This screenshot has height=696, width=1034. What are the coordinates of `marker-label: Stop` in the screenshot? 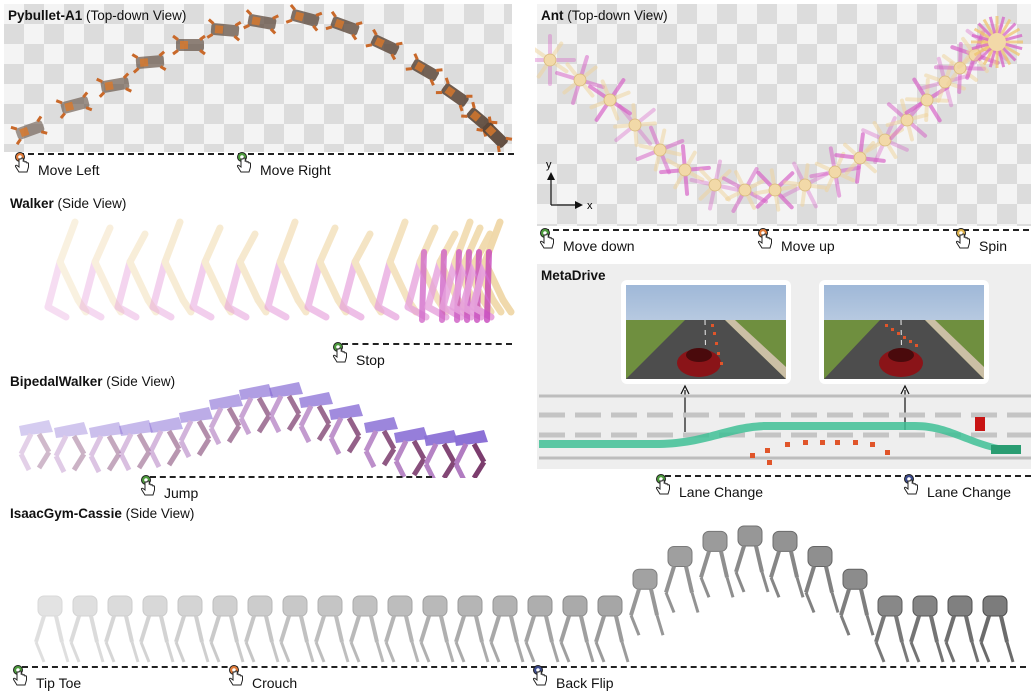 It's located at (370, 360).